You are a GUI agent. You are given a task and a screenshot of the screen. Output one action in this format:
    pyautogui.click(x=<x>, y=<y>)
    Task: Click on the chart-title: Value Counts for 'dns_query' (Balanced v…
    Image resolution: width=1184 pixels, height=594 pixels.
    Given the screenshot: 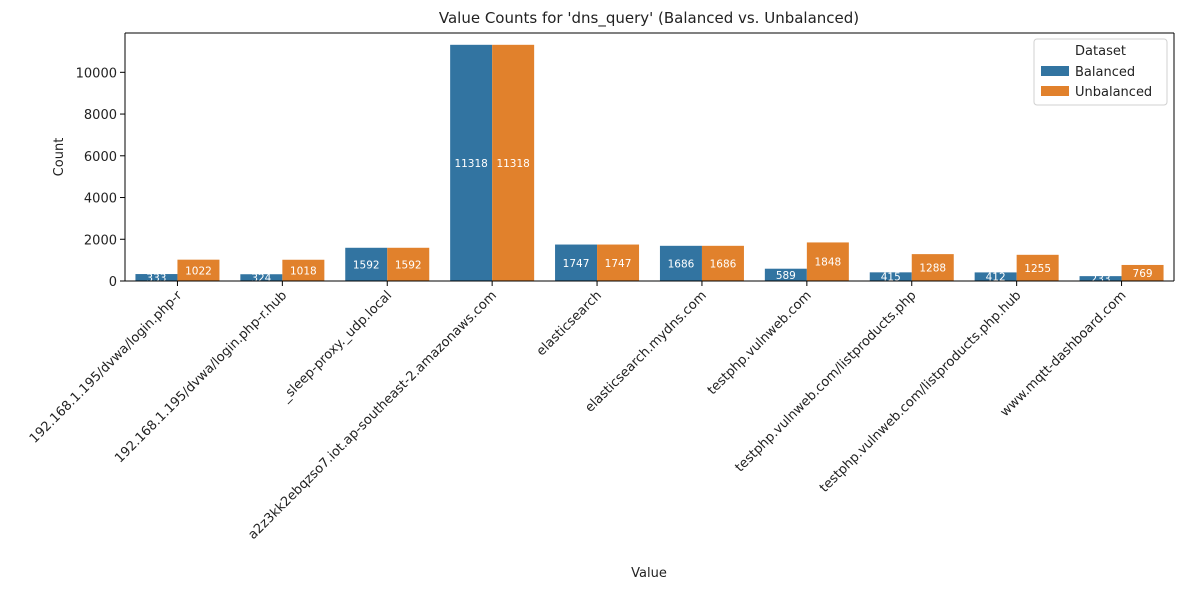 What is the action you would take?
    pyautogui.click(x=649, y=18)
    